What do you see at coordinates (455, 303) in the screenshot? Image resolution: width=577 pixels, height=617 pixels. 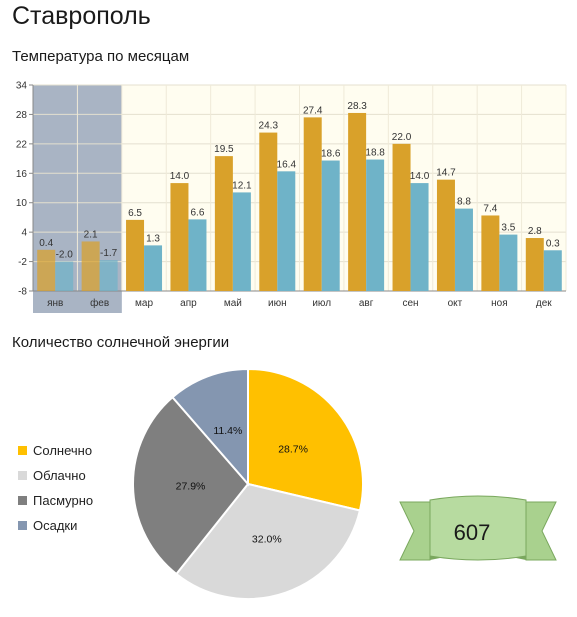 I see `x-tick-label-окт: окт` at bounding box center [455, 303].